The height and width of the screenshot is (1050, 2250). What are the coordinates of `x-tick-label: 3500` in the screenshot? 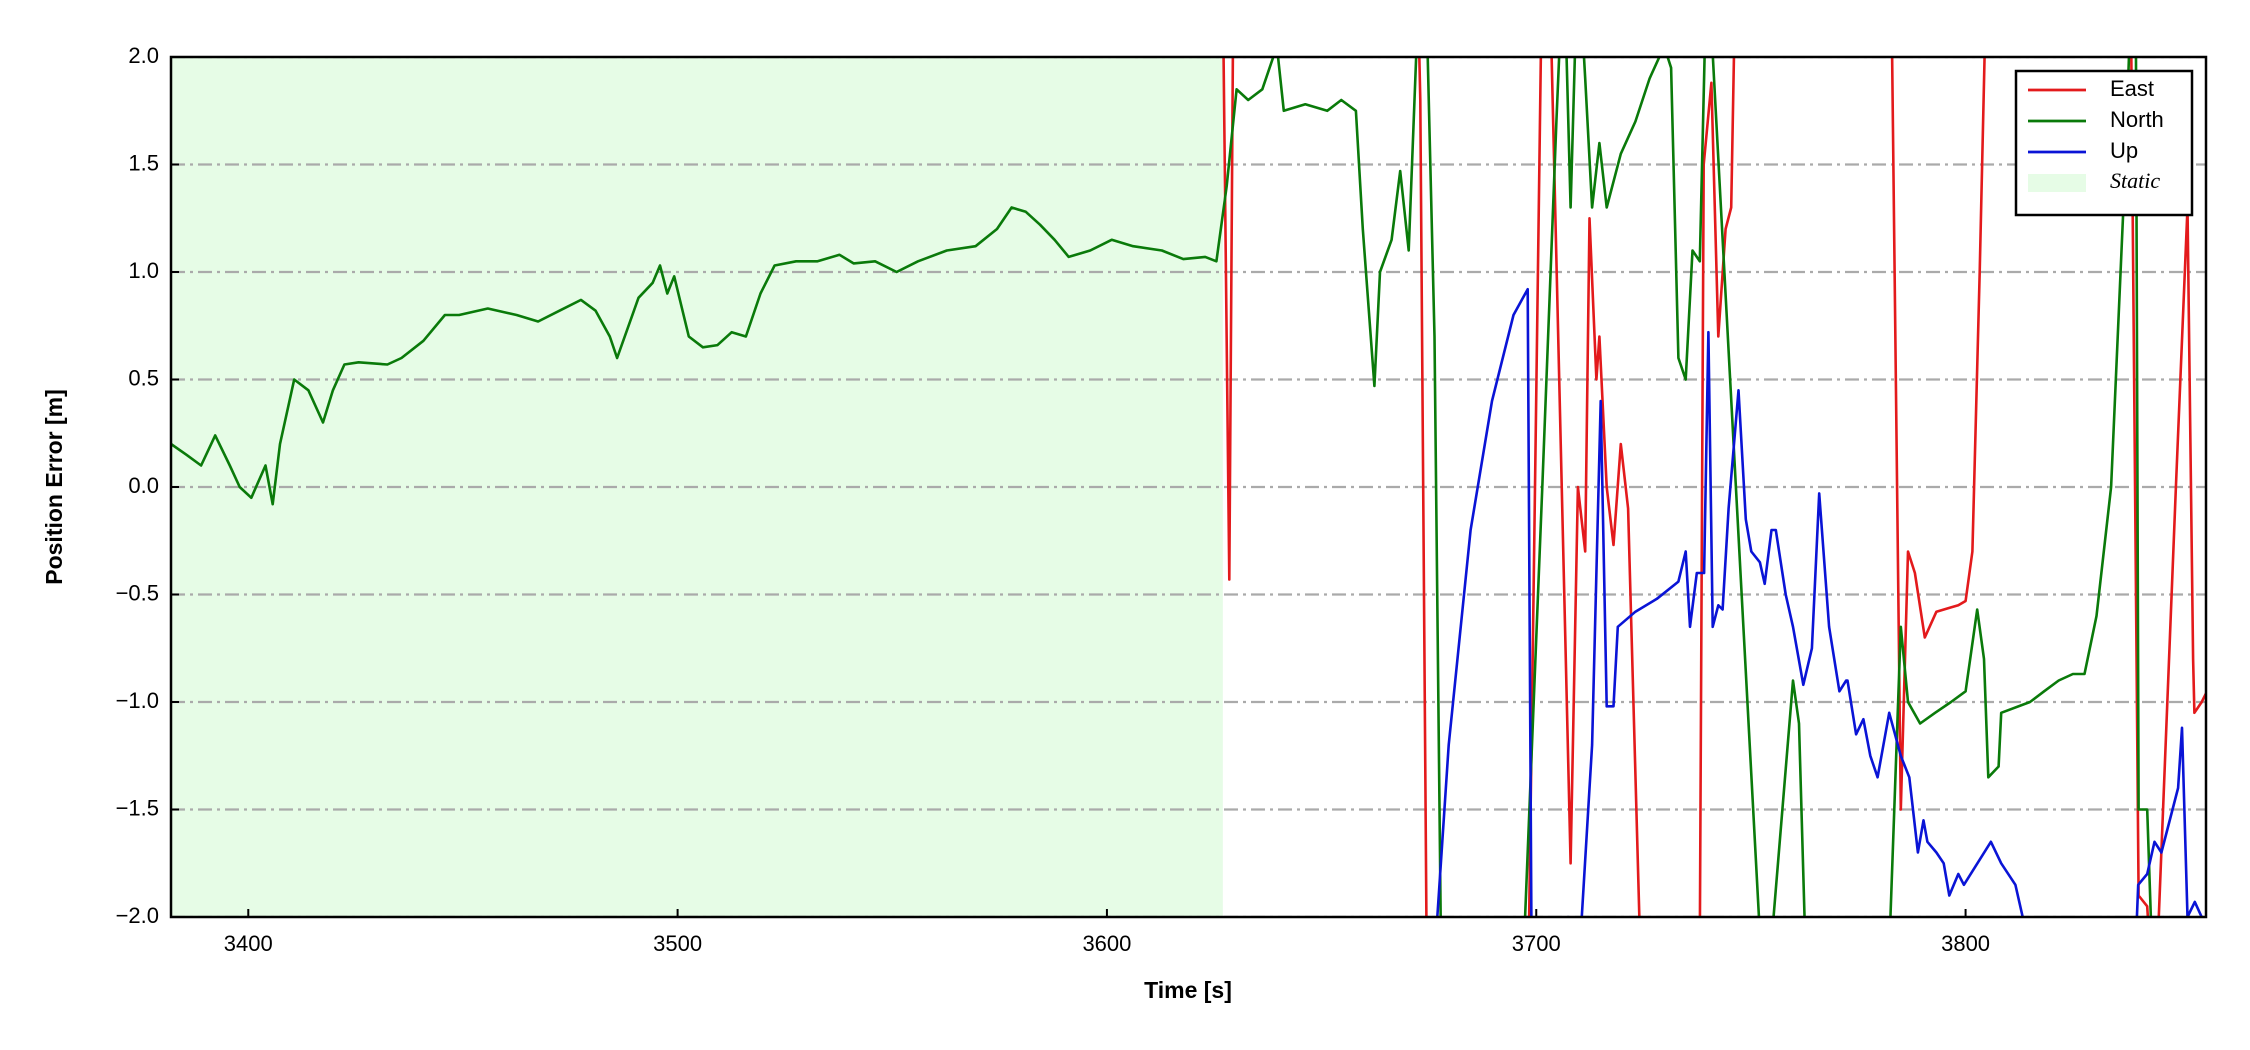 It's located at (677, 943).